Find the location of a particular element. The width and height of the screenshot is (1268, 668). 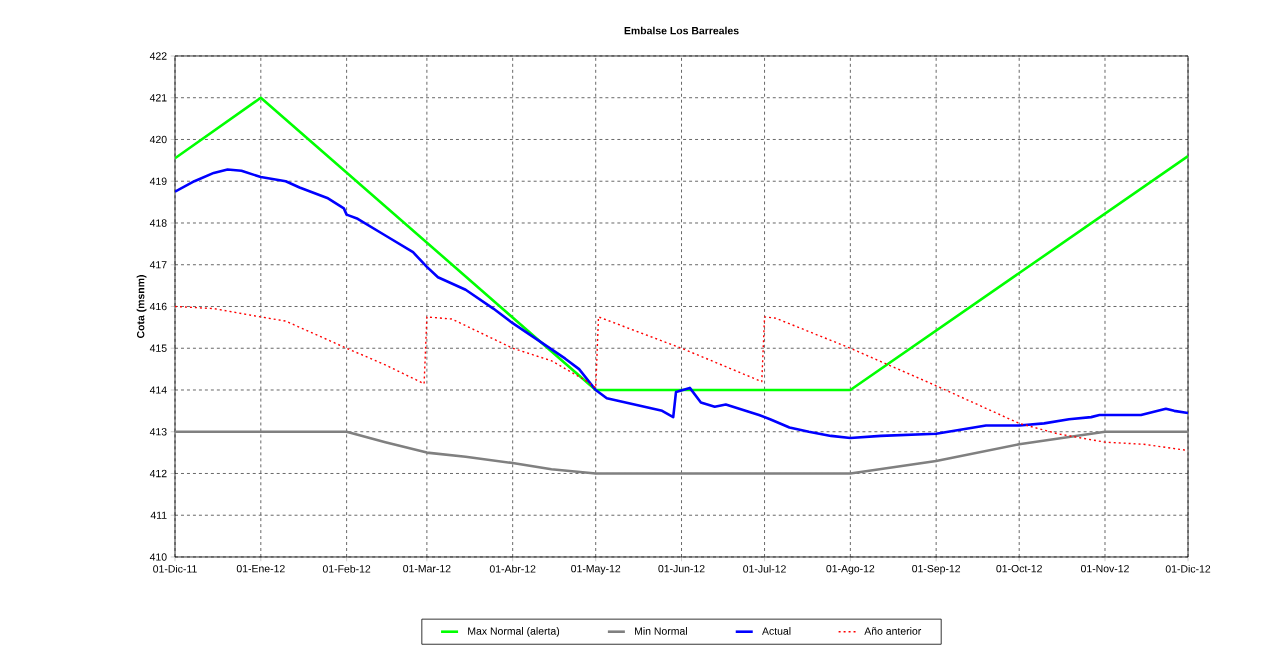

x-tick-label: 01-Oct-12 is located at coordinates (1019, 568).